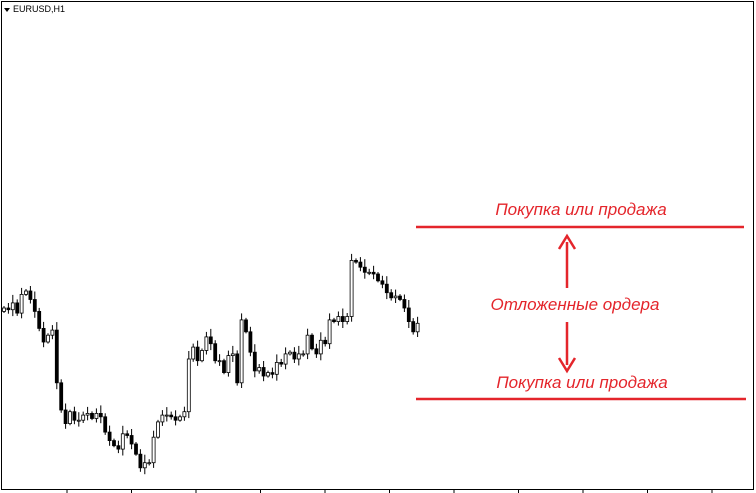  I want to click on up-arrow-icon, so click(567, 241).